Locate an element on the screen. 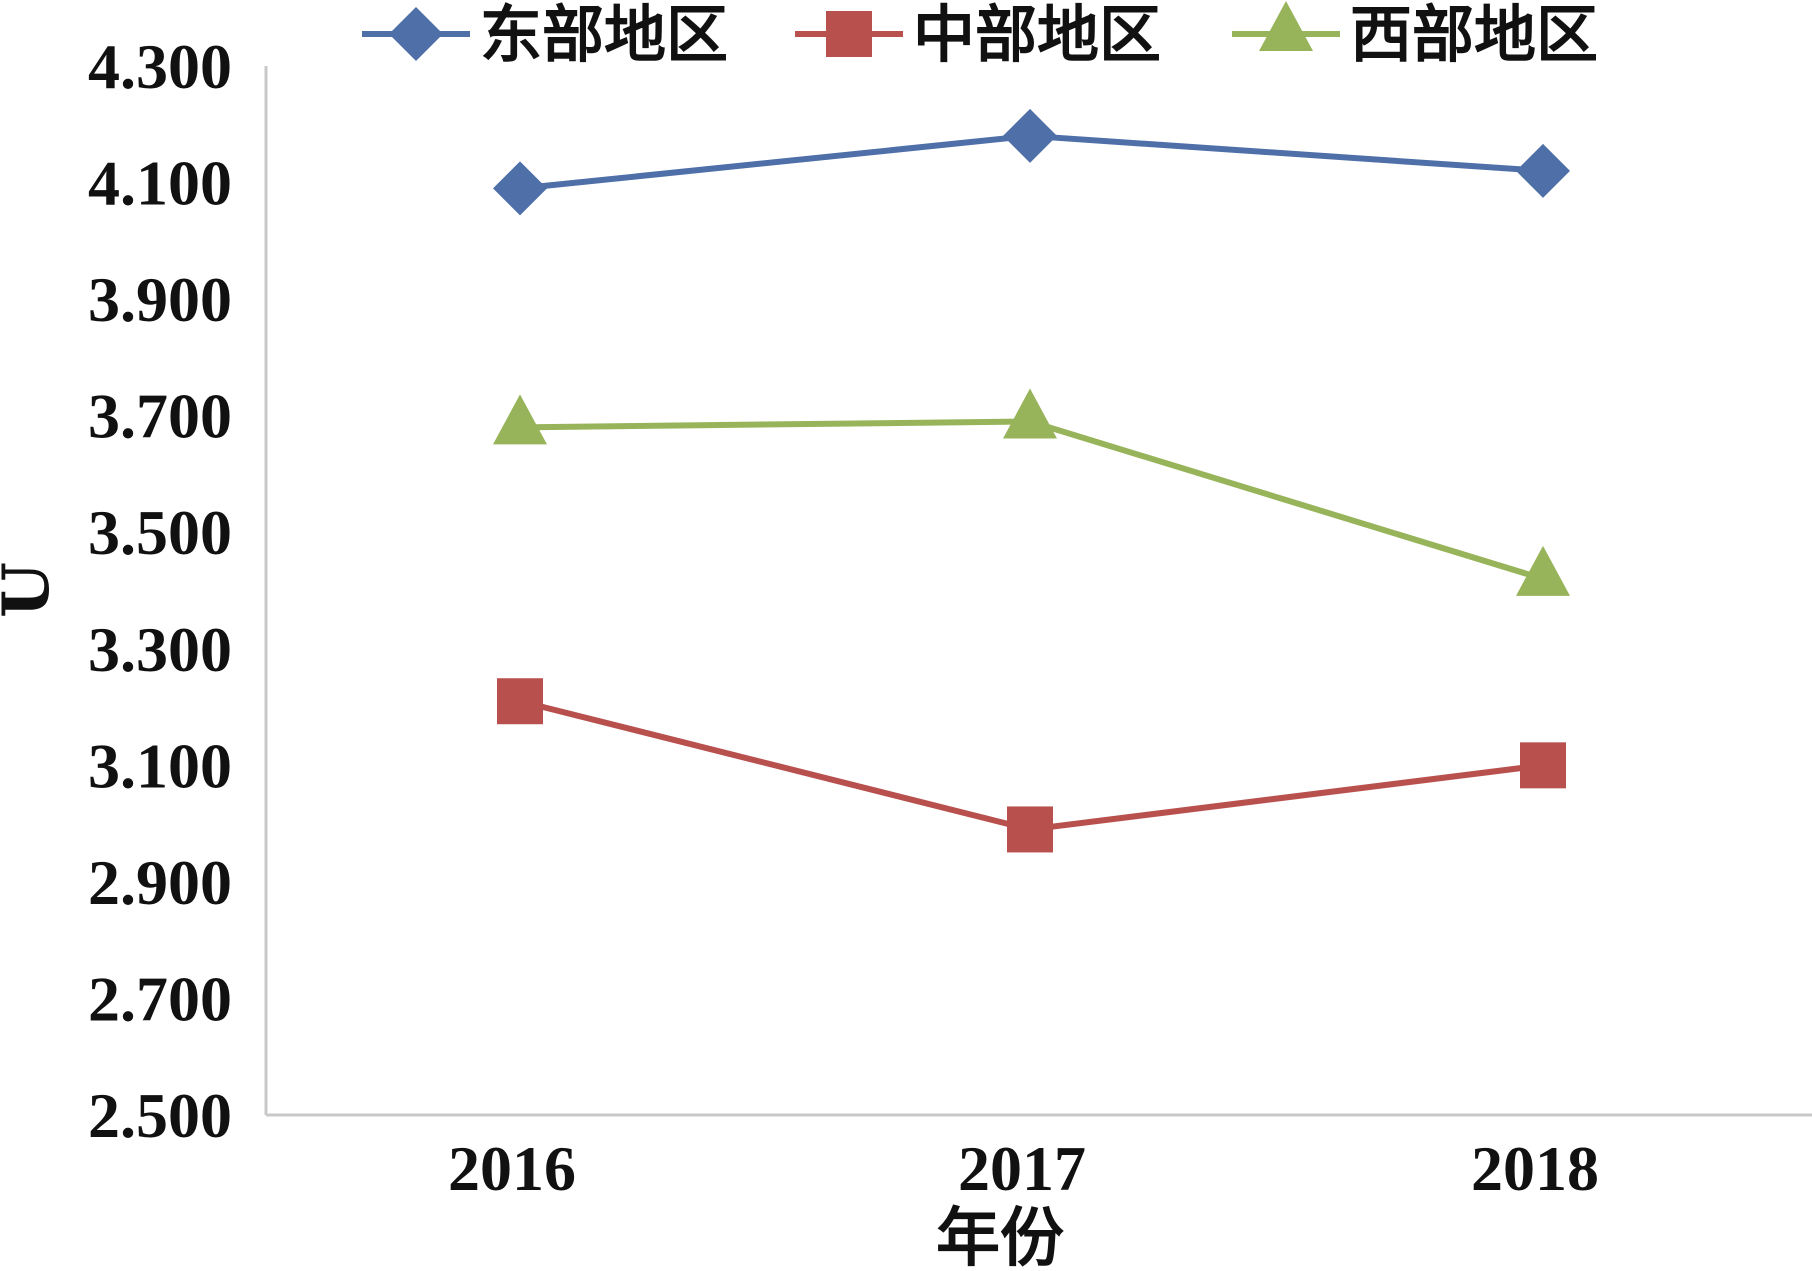  y-tick-label: 4.300 is located at coordinates (160, 66).